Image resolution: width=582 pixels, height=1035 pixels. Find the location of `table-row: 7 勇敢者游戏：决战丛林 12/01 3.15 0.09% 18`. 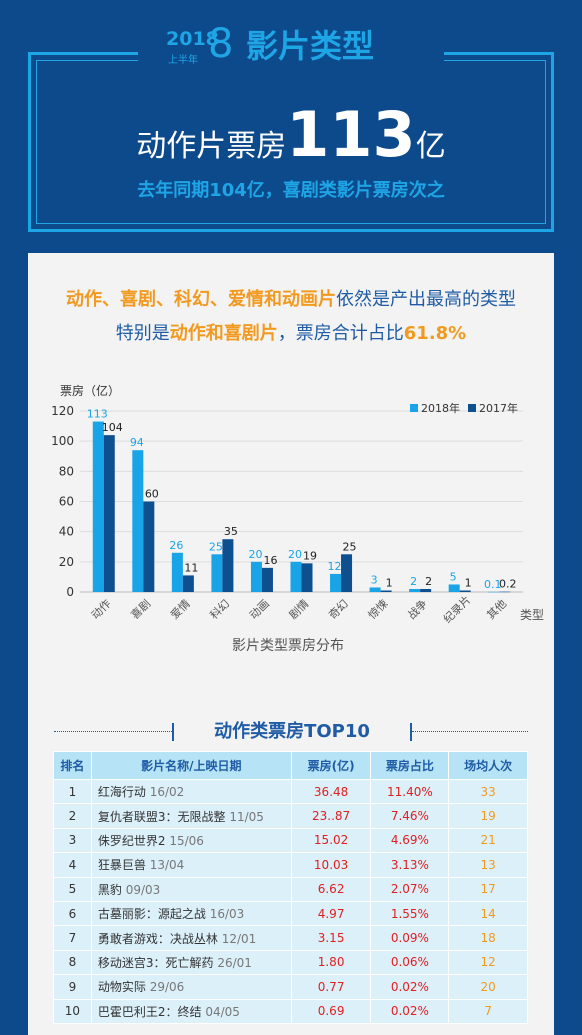

table-row: 7 勇敢者游戏：决战丛林 12/01 3.15 0.09% 18 is located at coordinates (290, 938).